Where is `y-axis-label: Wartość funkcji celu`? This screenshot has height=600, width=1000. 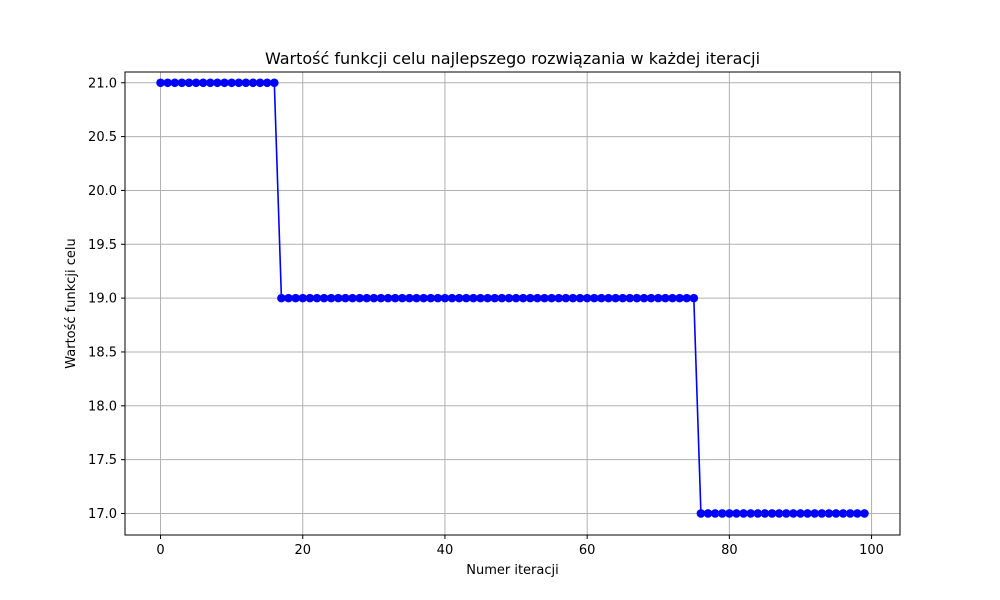 y-axis-label: Wartość funkcji celu is located at coordinates (71, 303).